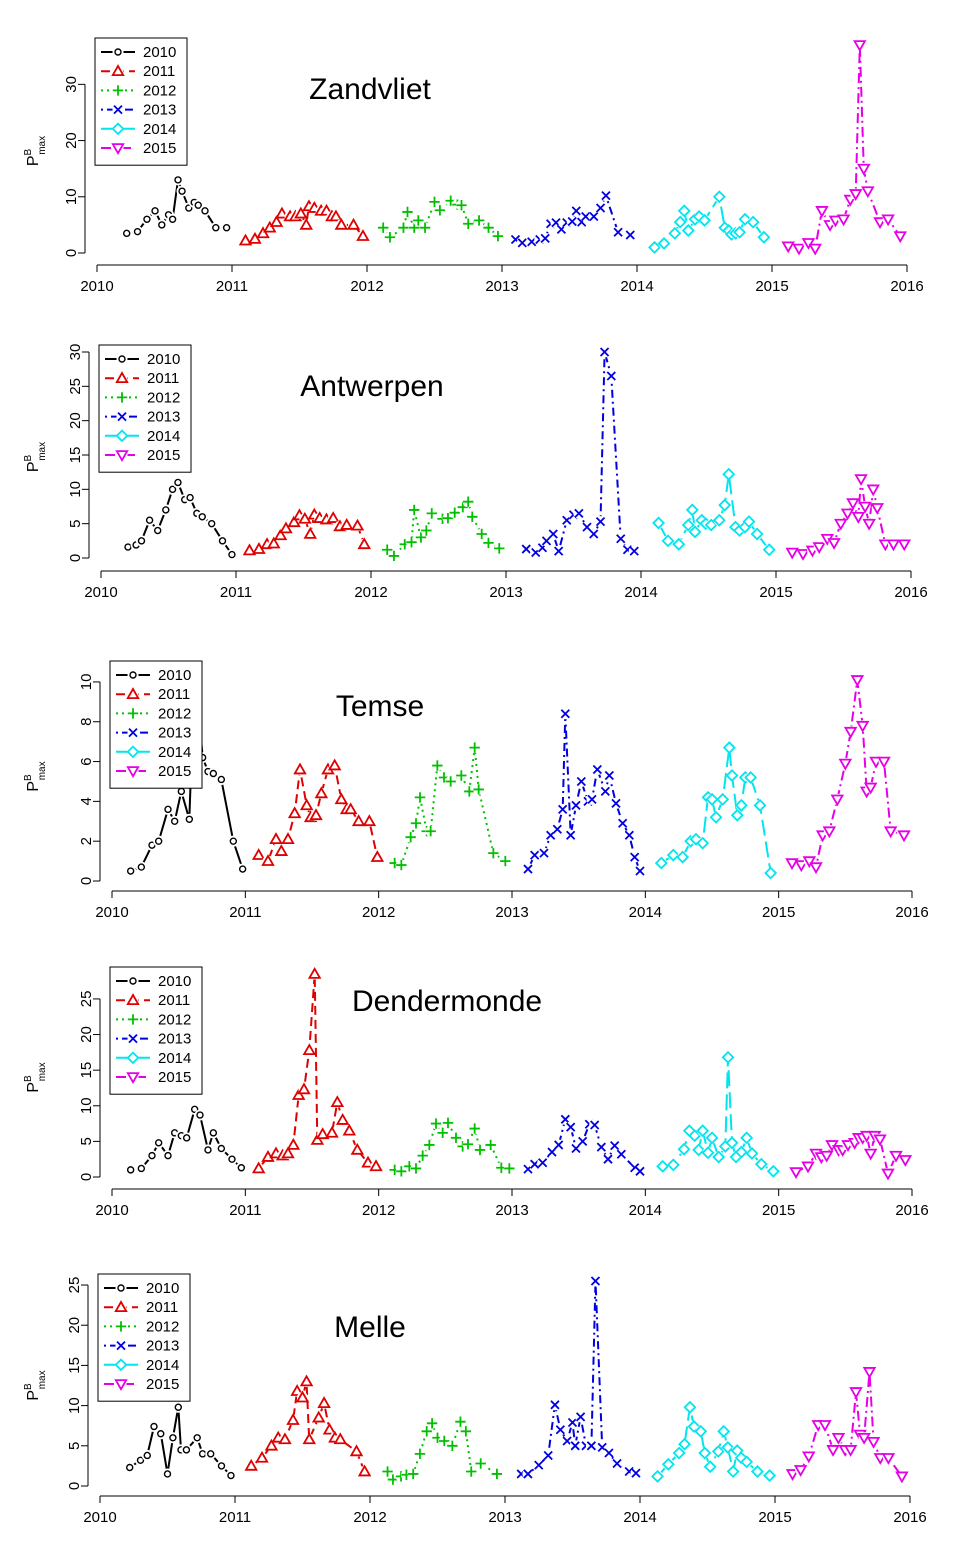 This screenshot has height=1563, width=976. I want to click on legend-halo, so click(133, 771).